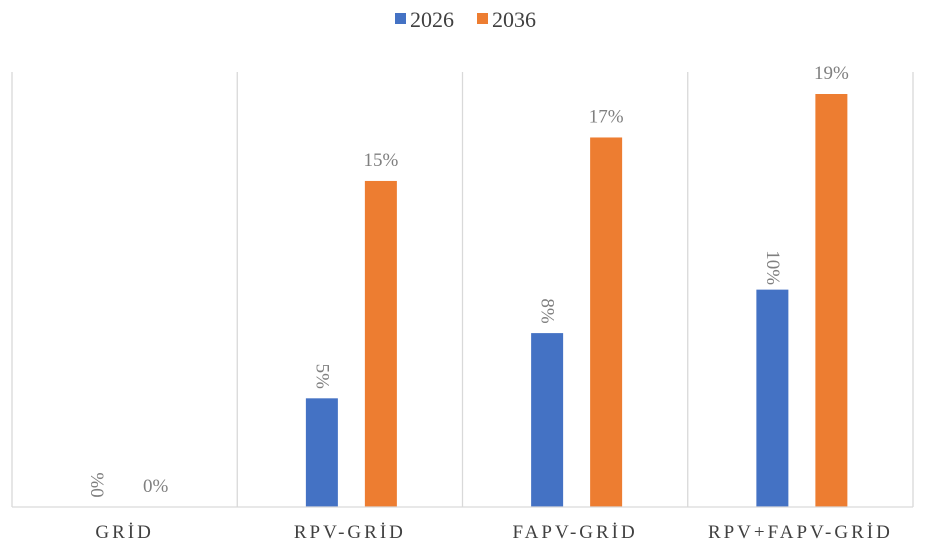 The height and width of the screenshot is (547, 925). What do you see at coordinates (831, 73) in the screenshot?
I see `data-label-2036-4: 19%` at bounding box center [831, 73].